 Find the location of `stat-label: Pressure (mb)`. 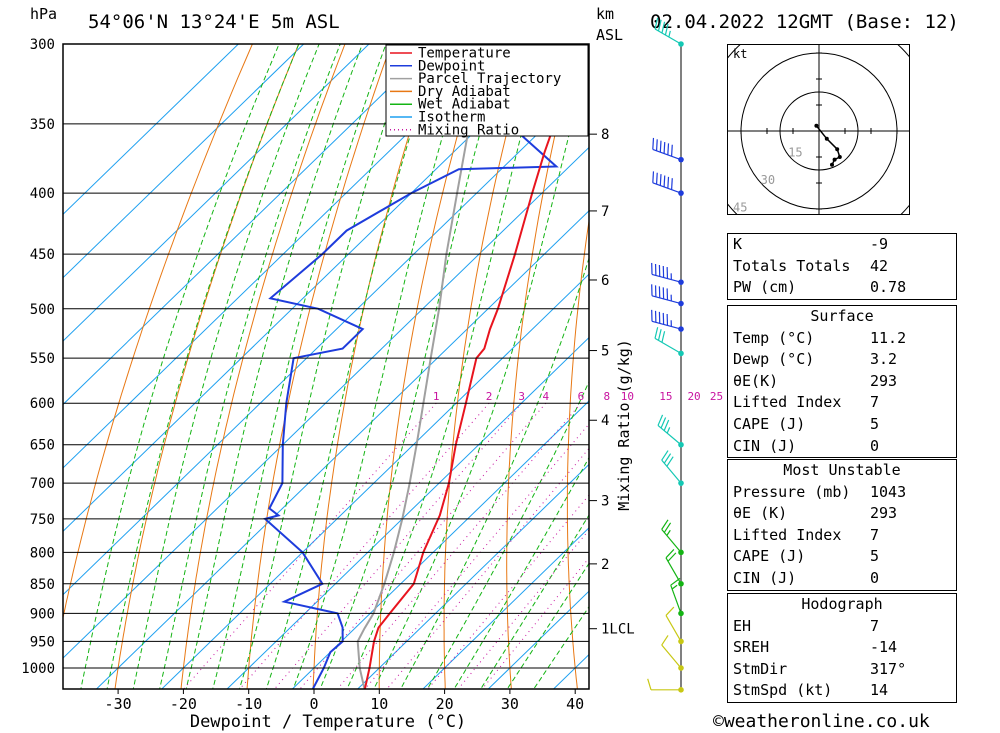

stat-label: Pressure (mb) is located at coordinates (792, 491).